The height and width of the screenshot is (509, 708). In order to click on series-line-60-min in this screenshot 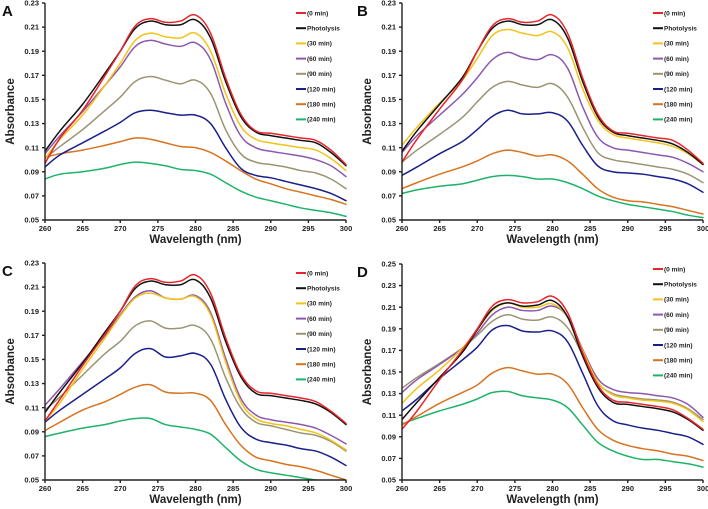, I will do `click(553, 112)`.